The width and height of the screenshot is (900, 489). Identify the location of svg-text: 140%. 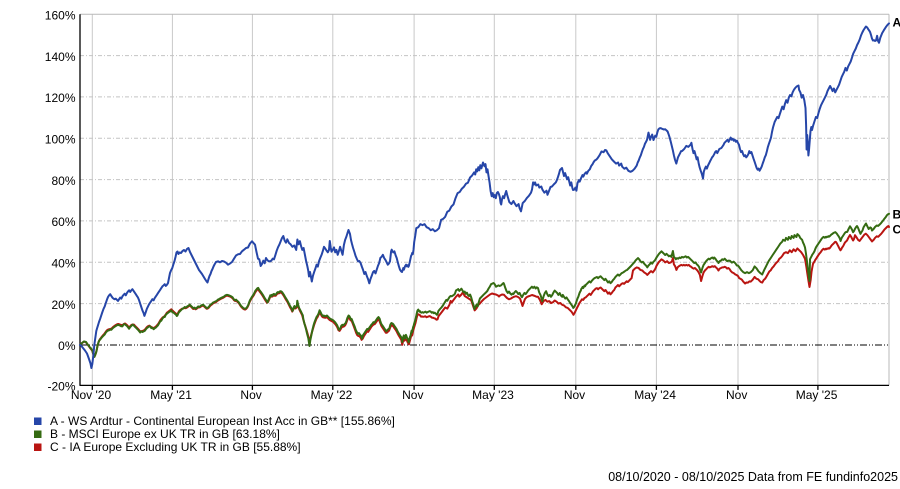
(60, 57).